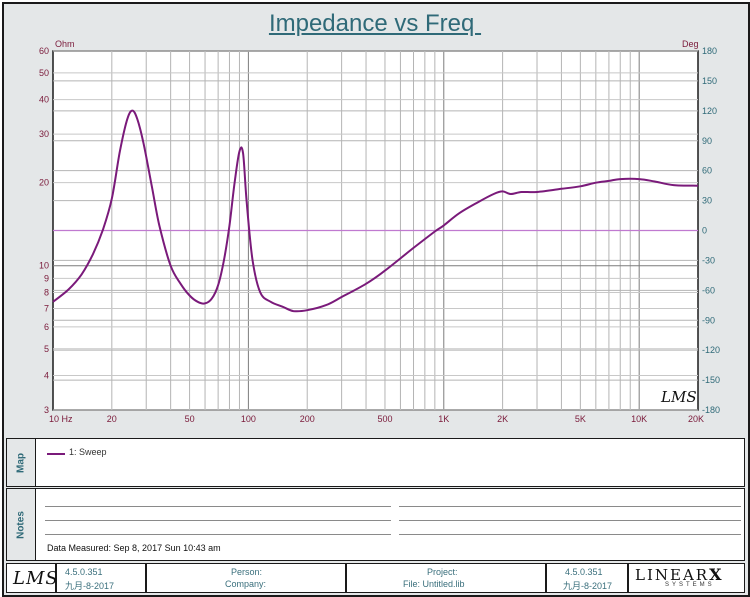 Image resolution: width=750 pixels, height=597 pixels. Describe the element at coordinates (46, 349) in the screenshot. I see `y-tick-label: 5` at that location.